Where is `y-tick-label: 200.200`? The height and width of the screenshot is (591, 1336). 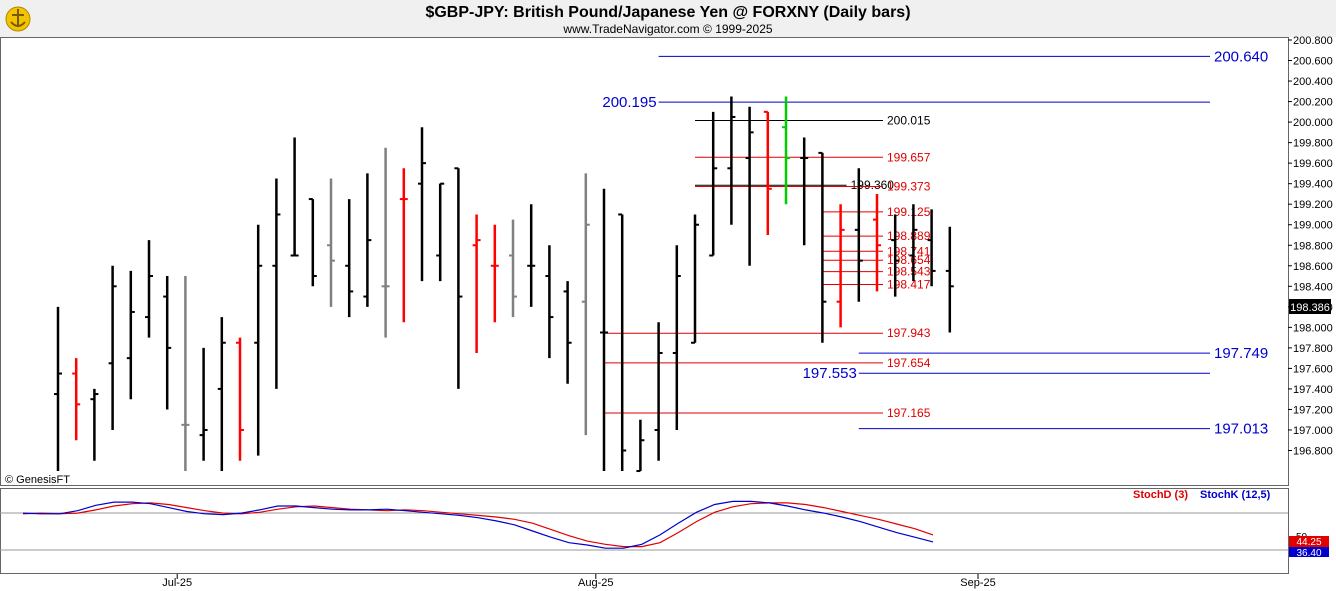
y-tick-label: 200.200 is located at coordinates (1313, 103).